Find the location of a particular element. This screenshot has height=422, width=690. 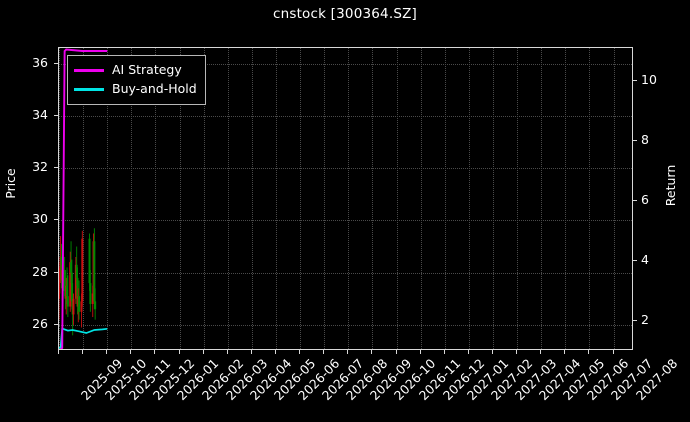

buy-and-hold-line is located at coordinates (83, 338).